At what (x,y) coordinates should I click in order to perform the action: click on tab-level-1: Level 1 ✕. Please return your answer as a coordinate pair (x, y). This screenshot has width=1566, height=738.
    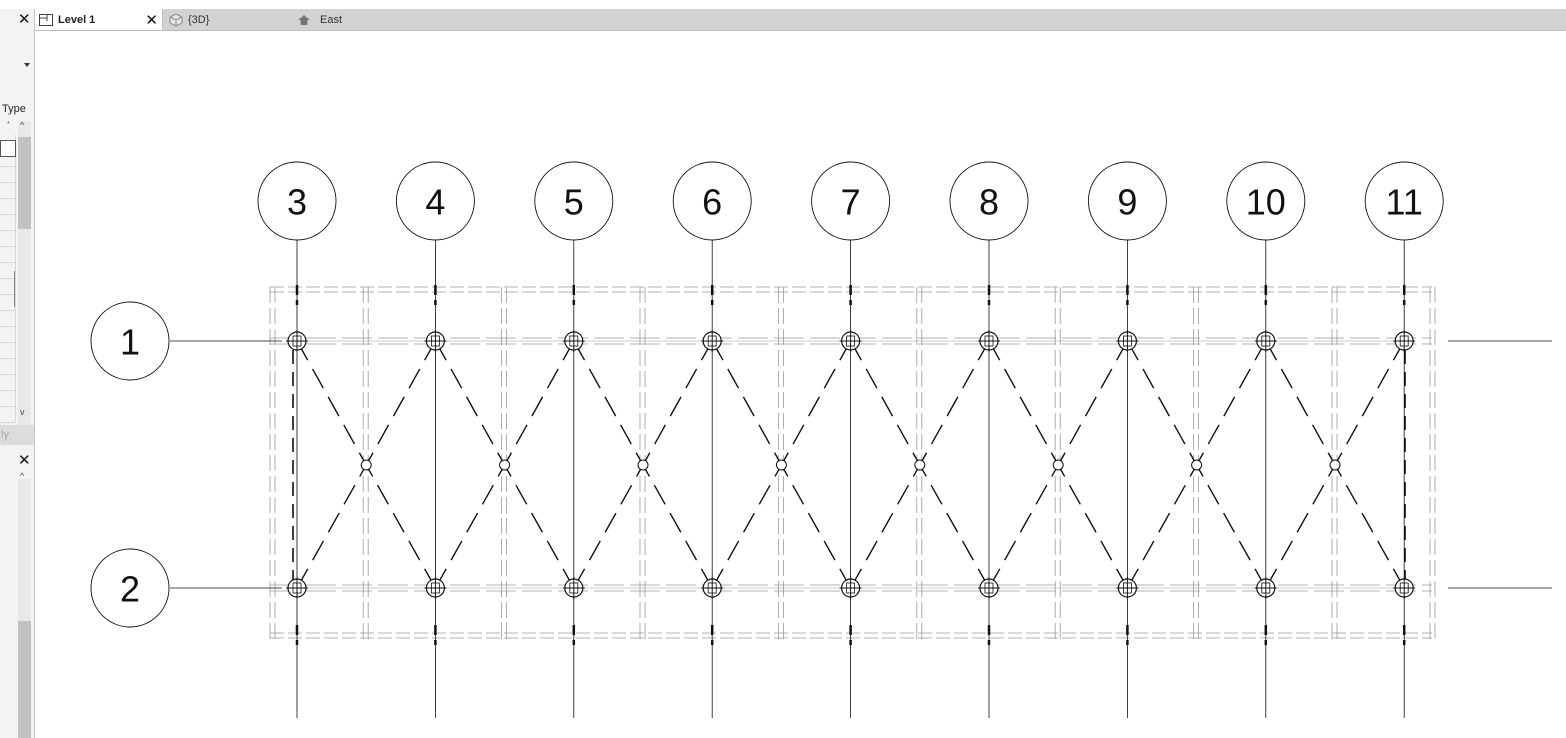
    Looking at the image, I should click on (98, 19).